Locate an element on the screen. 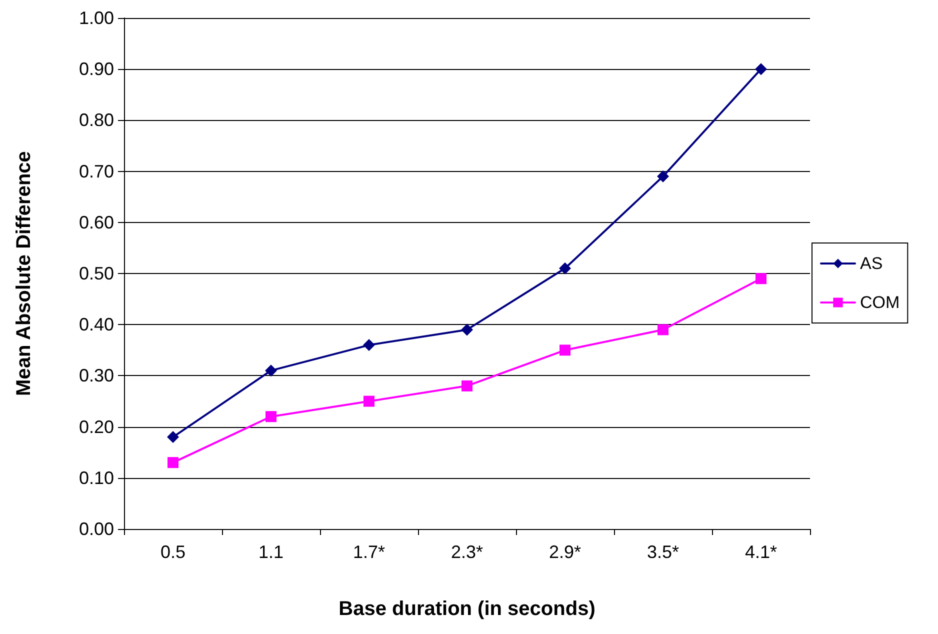  y-tick-label: 0.50 is located at coordinates (96, 274).